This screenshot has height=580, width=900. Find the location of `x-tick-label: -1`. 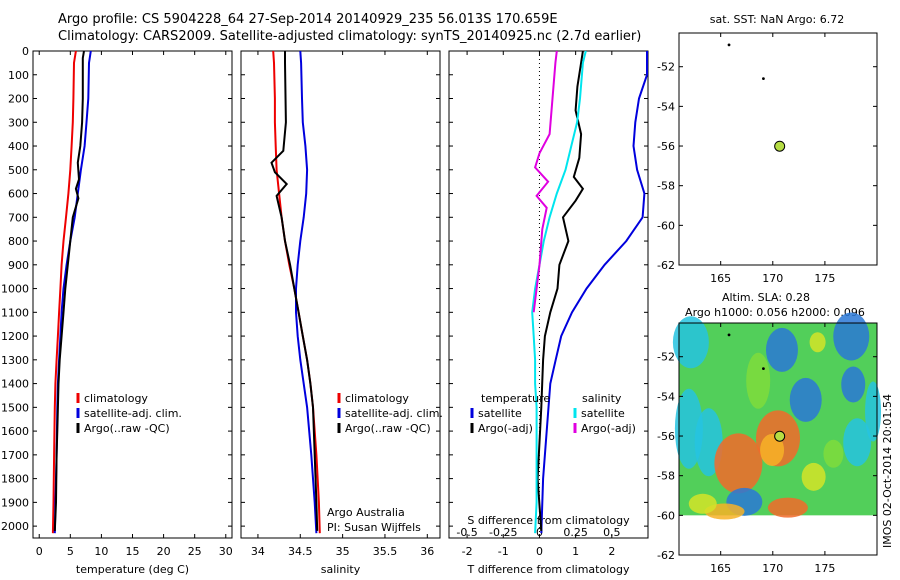

x-tick-label: -1 is located at coordinates (503, 551).